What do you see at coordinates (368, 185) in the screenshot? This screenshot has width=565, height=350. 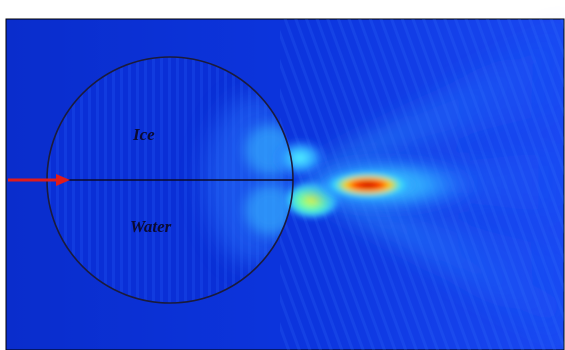 I see `focus-hotspot` at bounding box center [368, 185].